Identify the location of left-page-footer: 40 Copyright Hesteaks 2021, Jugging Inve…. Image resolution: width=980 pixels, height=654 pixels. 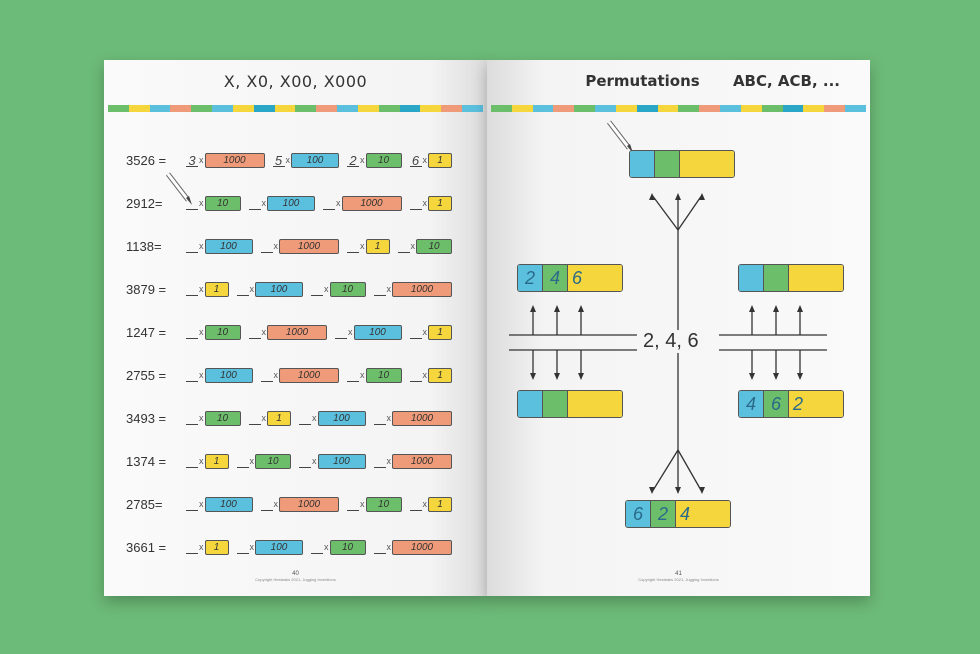
(295, 576).